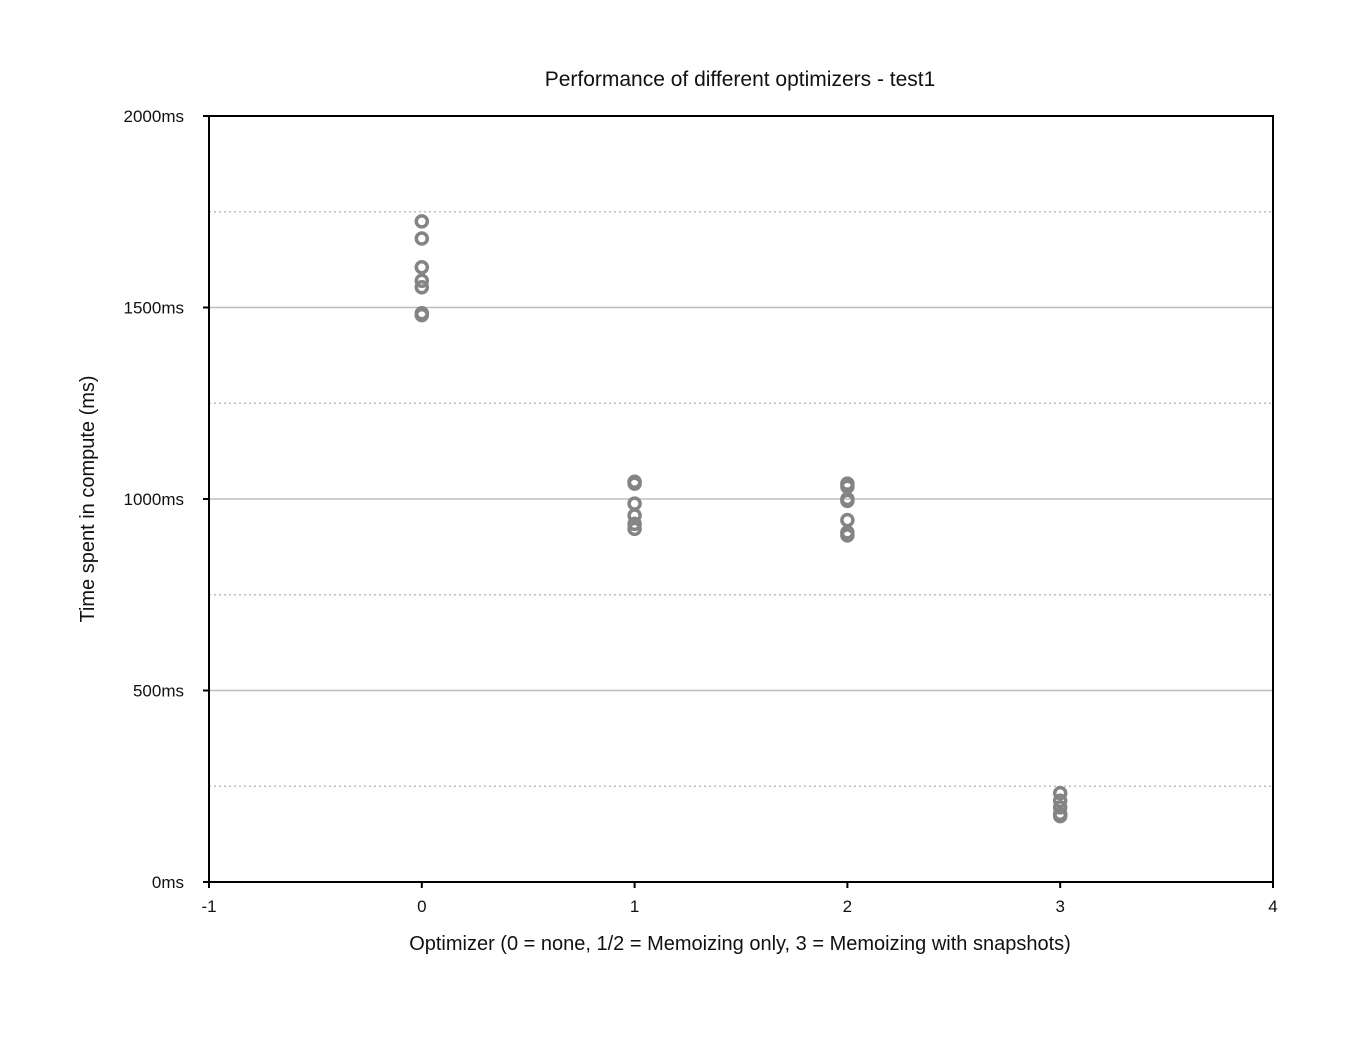 The image size is (1364, 1044). I want to click on x-tick-label: -1, so click(208, 906).